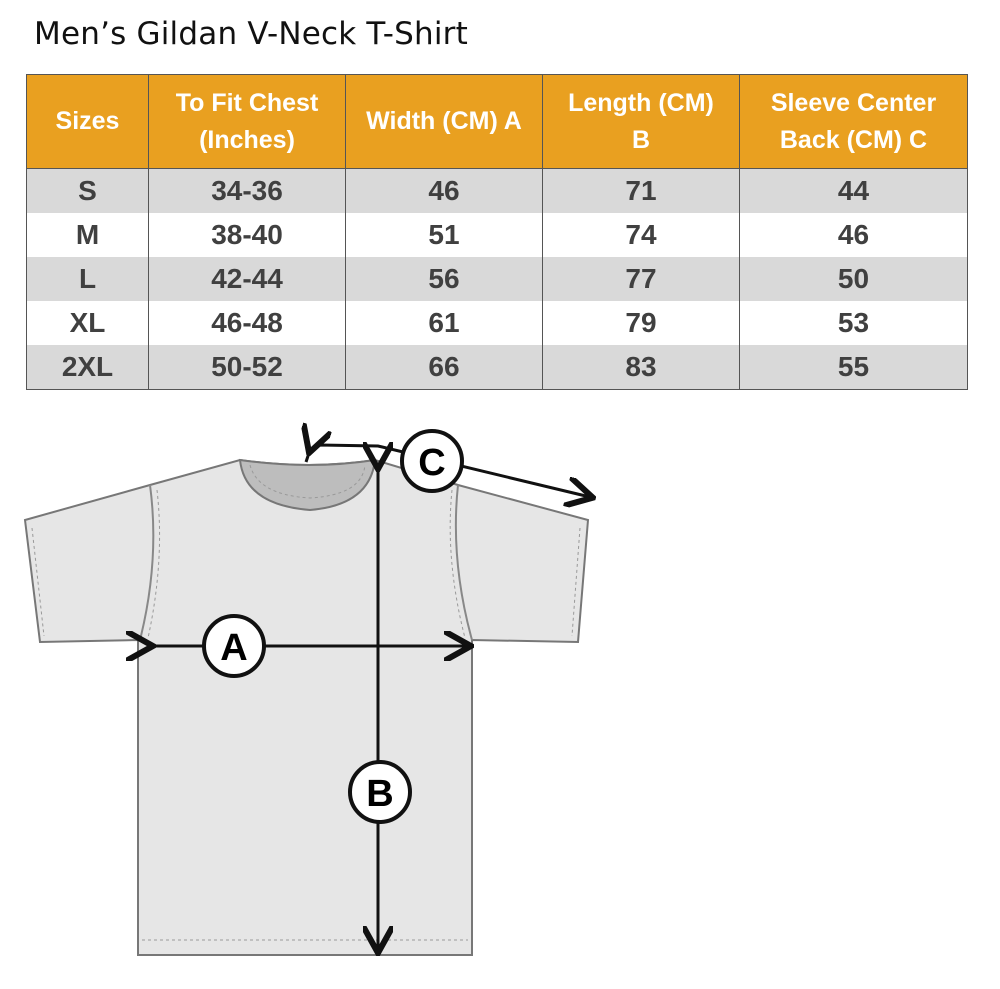 The image size is (1000, 989). I want to click on table-row: 2XL 50-52 66 83 55, so click(497, 367).